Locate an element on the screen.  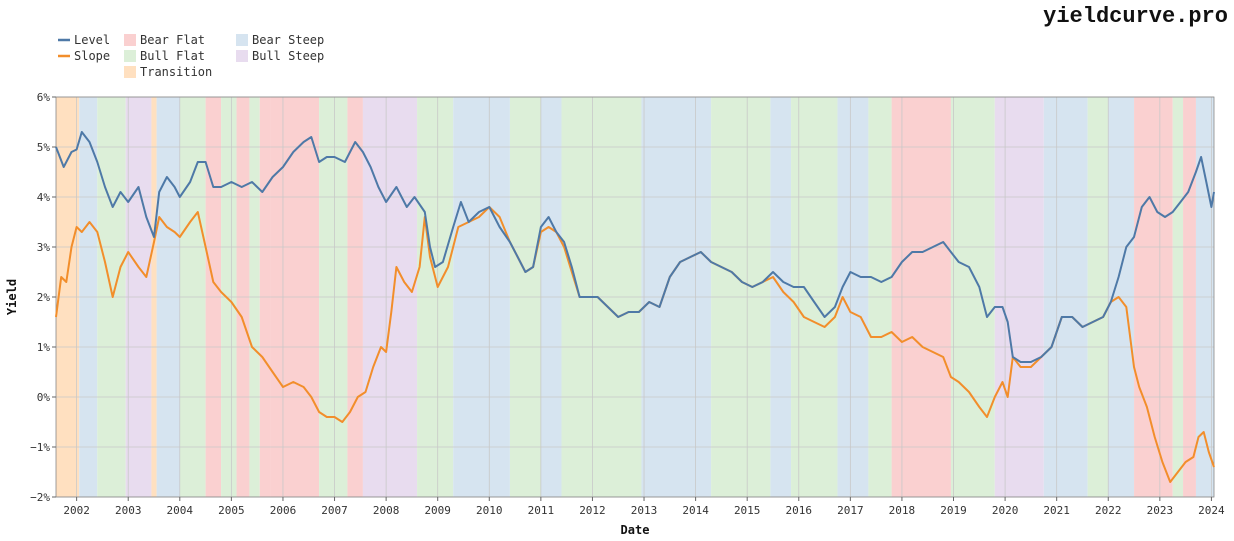
x-tick-label: 2023 is located at coordinates (1160, 510).